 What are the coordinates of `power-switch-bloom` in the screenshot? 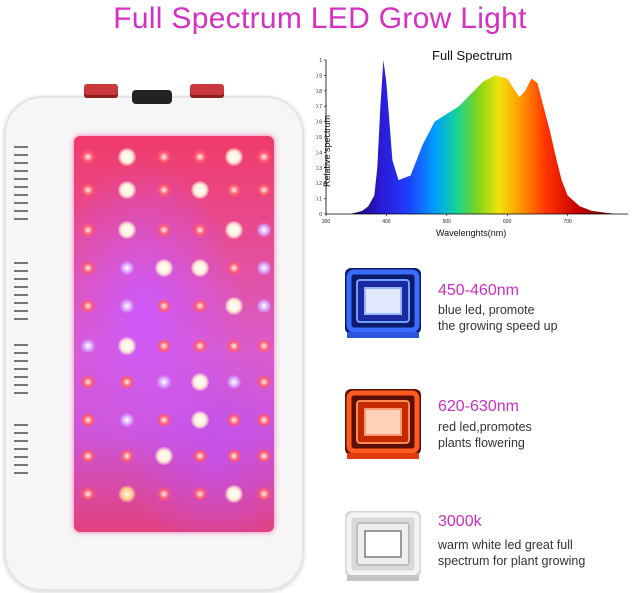 It's located at (207, 91).